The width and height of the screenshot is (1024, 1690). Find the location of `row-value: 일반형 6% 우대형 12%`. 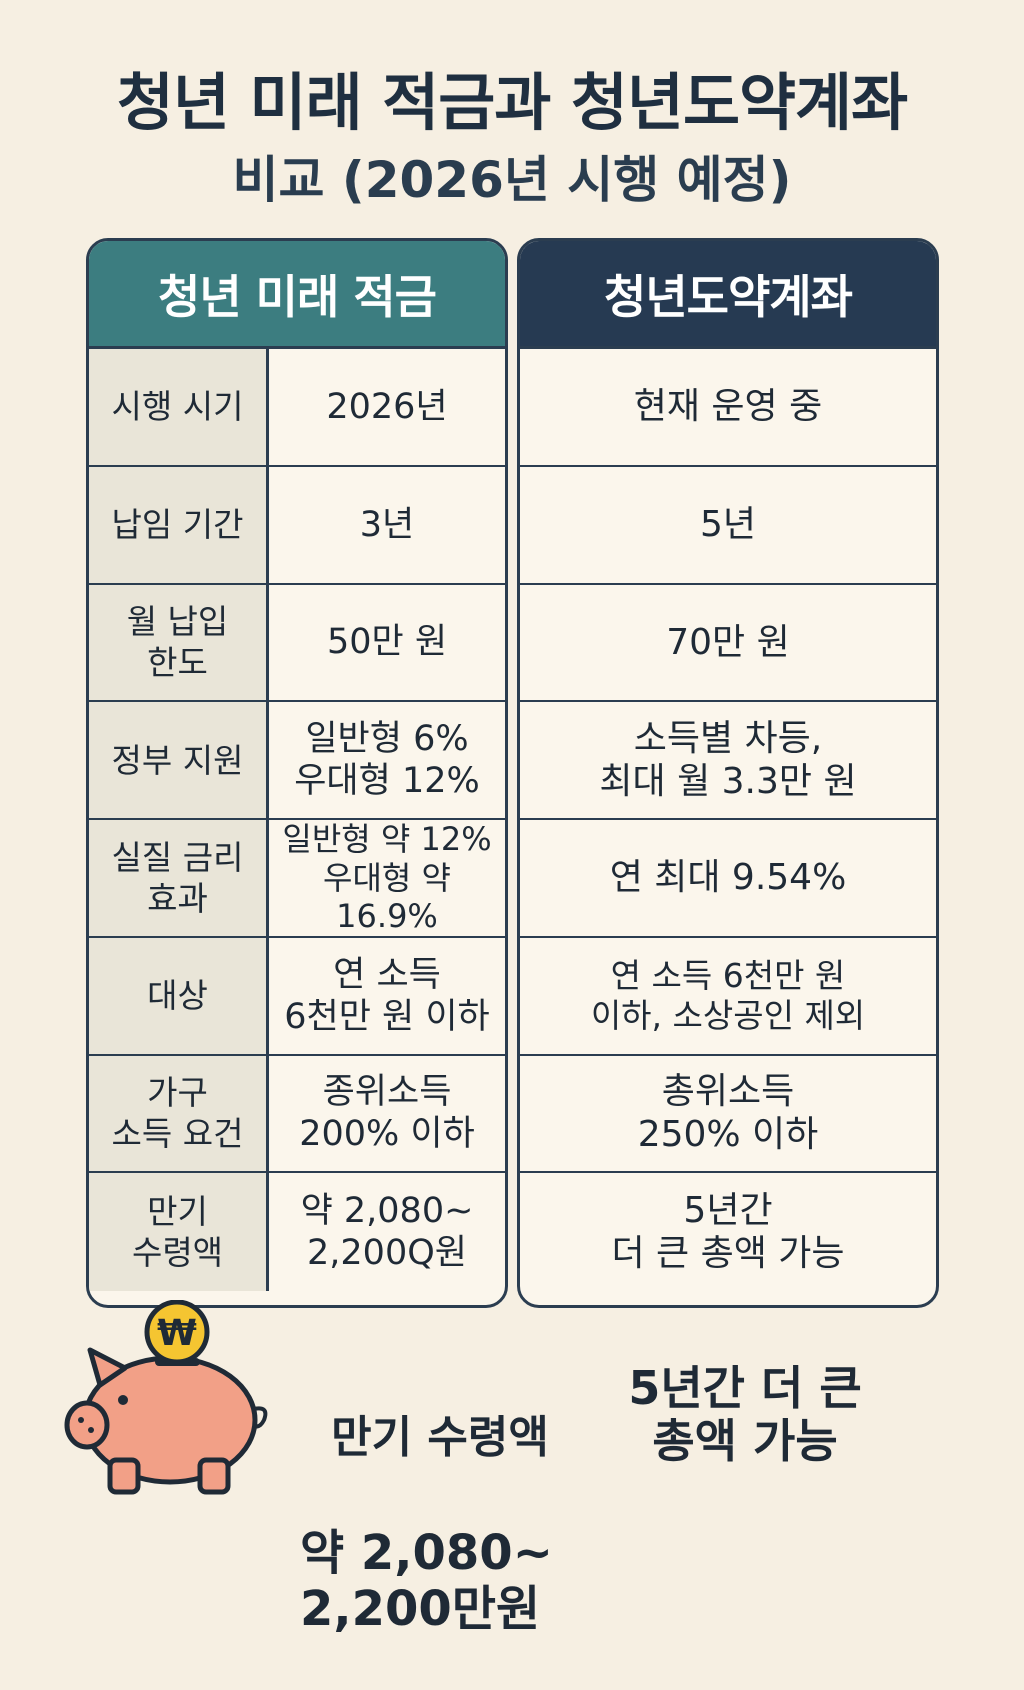

row-value: 일반형 6% 우대형 12% is located at coordinates (387, 760).